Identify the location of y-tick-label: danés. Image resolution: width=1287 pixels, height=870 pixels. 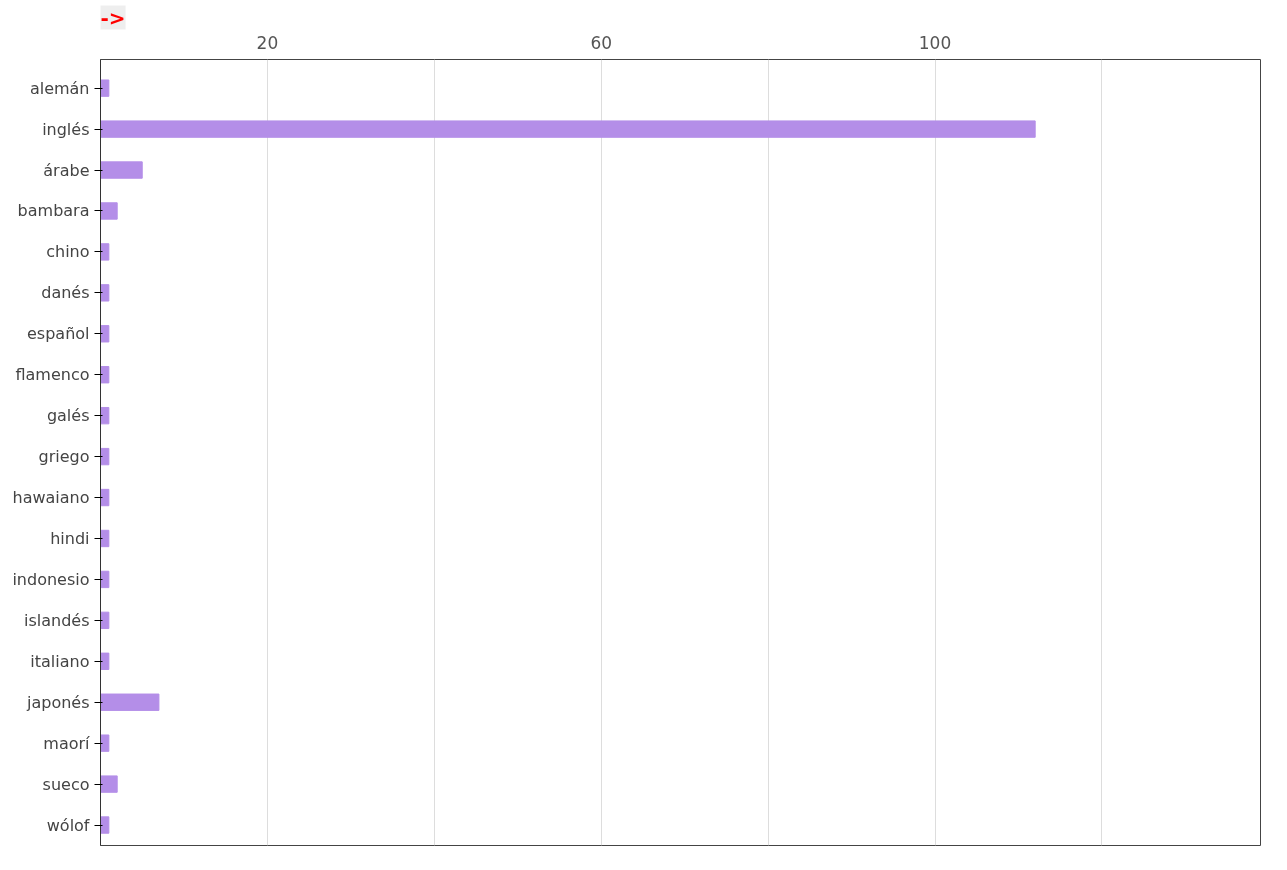
(65, 293).